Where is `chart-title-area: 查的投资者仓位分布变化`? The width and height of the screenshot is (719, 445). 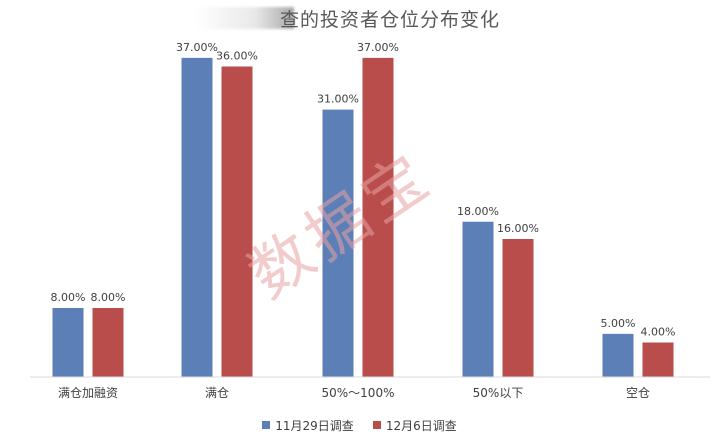
chart-title-area: 查的投资者仓位分布变化 is located at coordinates (359, 19).